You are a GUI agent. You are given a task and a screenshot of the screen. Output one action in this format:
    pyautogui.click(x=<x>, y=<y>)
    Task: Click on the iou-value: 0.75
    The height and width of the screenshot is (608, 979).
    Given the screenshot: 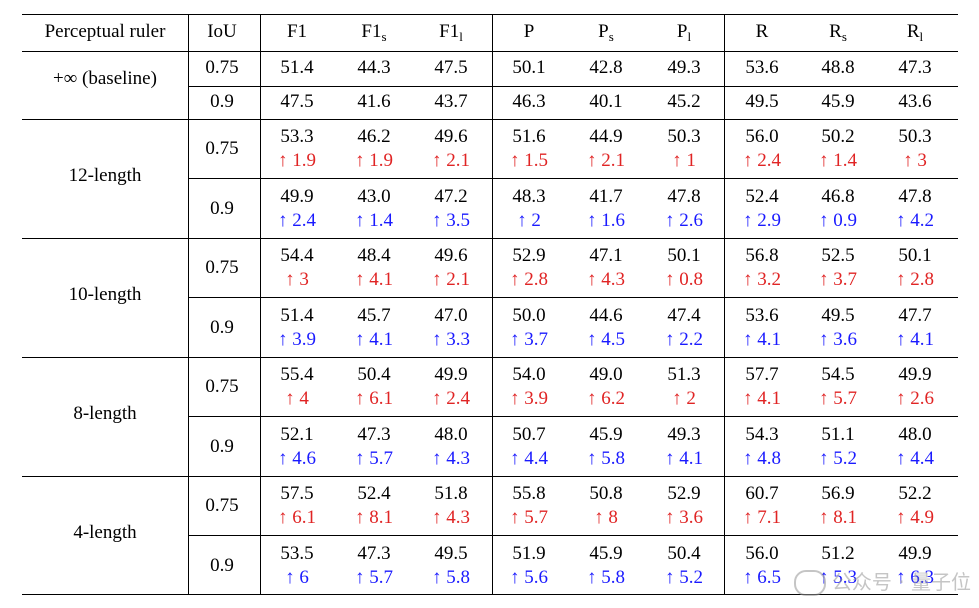 What is the action you would take?
    pyautogui.click(x=222, y=267)
    